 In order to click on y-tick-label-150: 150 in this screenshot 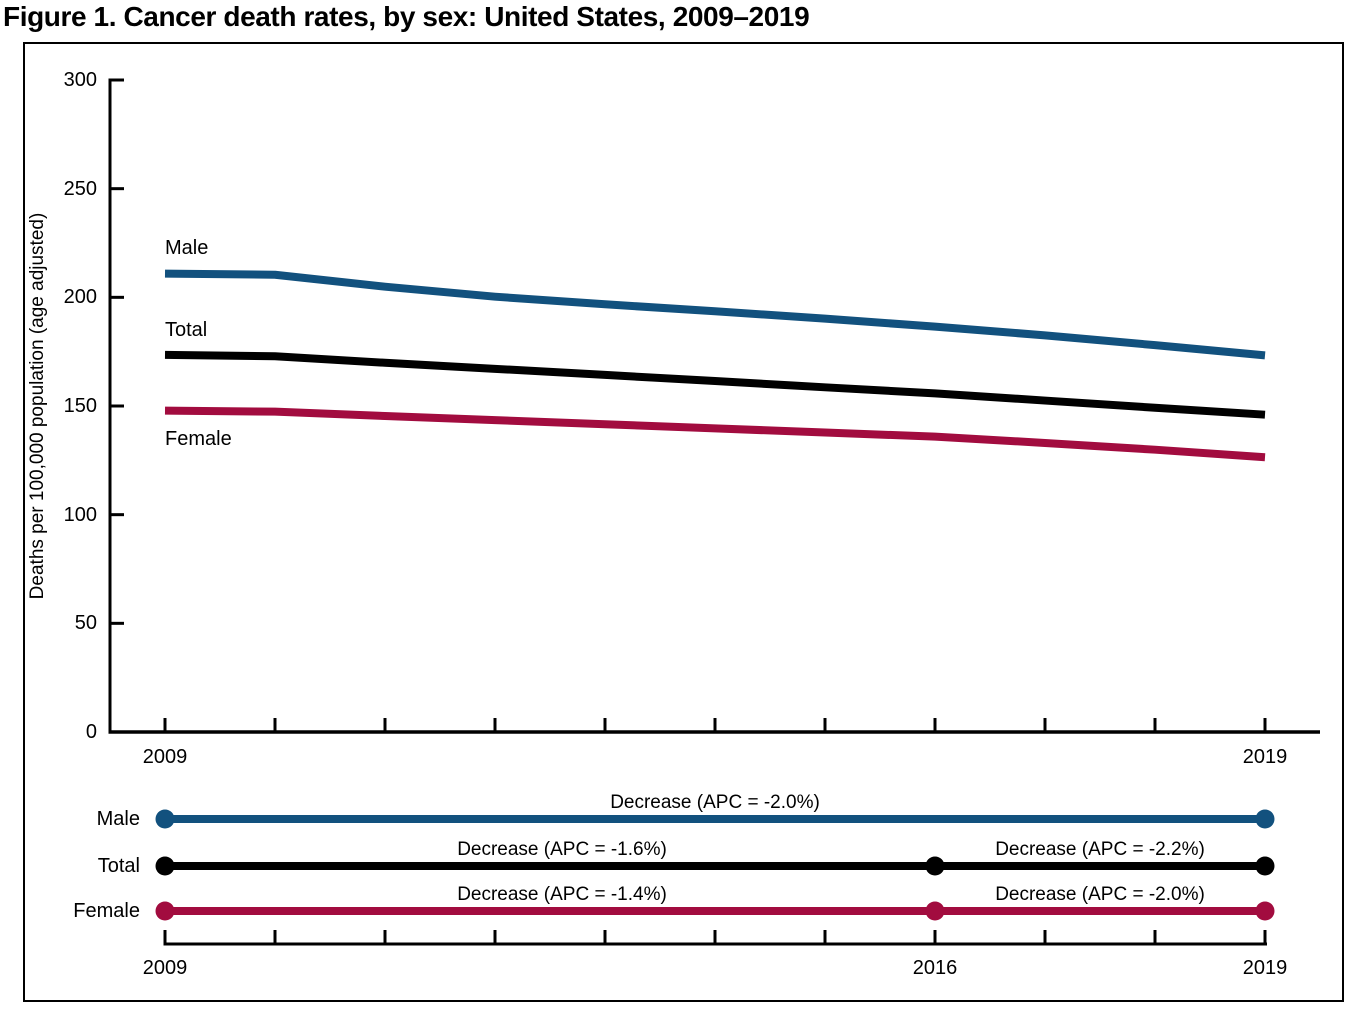, I will do `click(80, 406)`.